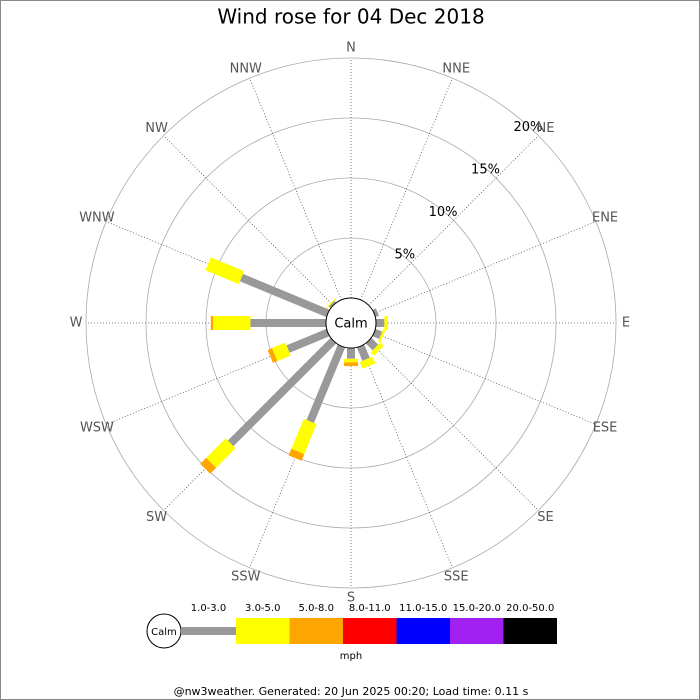  What do you see at coordinates (262, 608) in the screenshot?
I see `legend-label: 3.0-5.0` at bounding box center [262, 608].